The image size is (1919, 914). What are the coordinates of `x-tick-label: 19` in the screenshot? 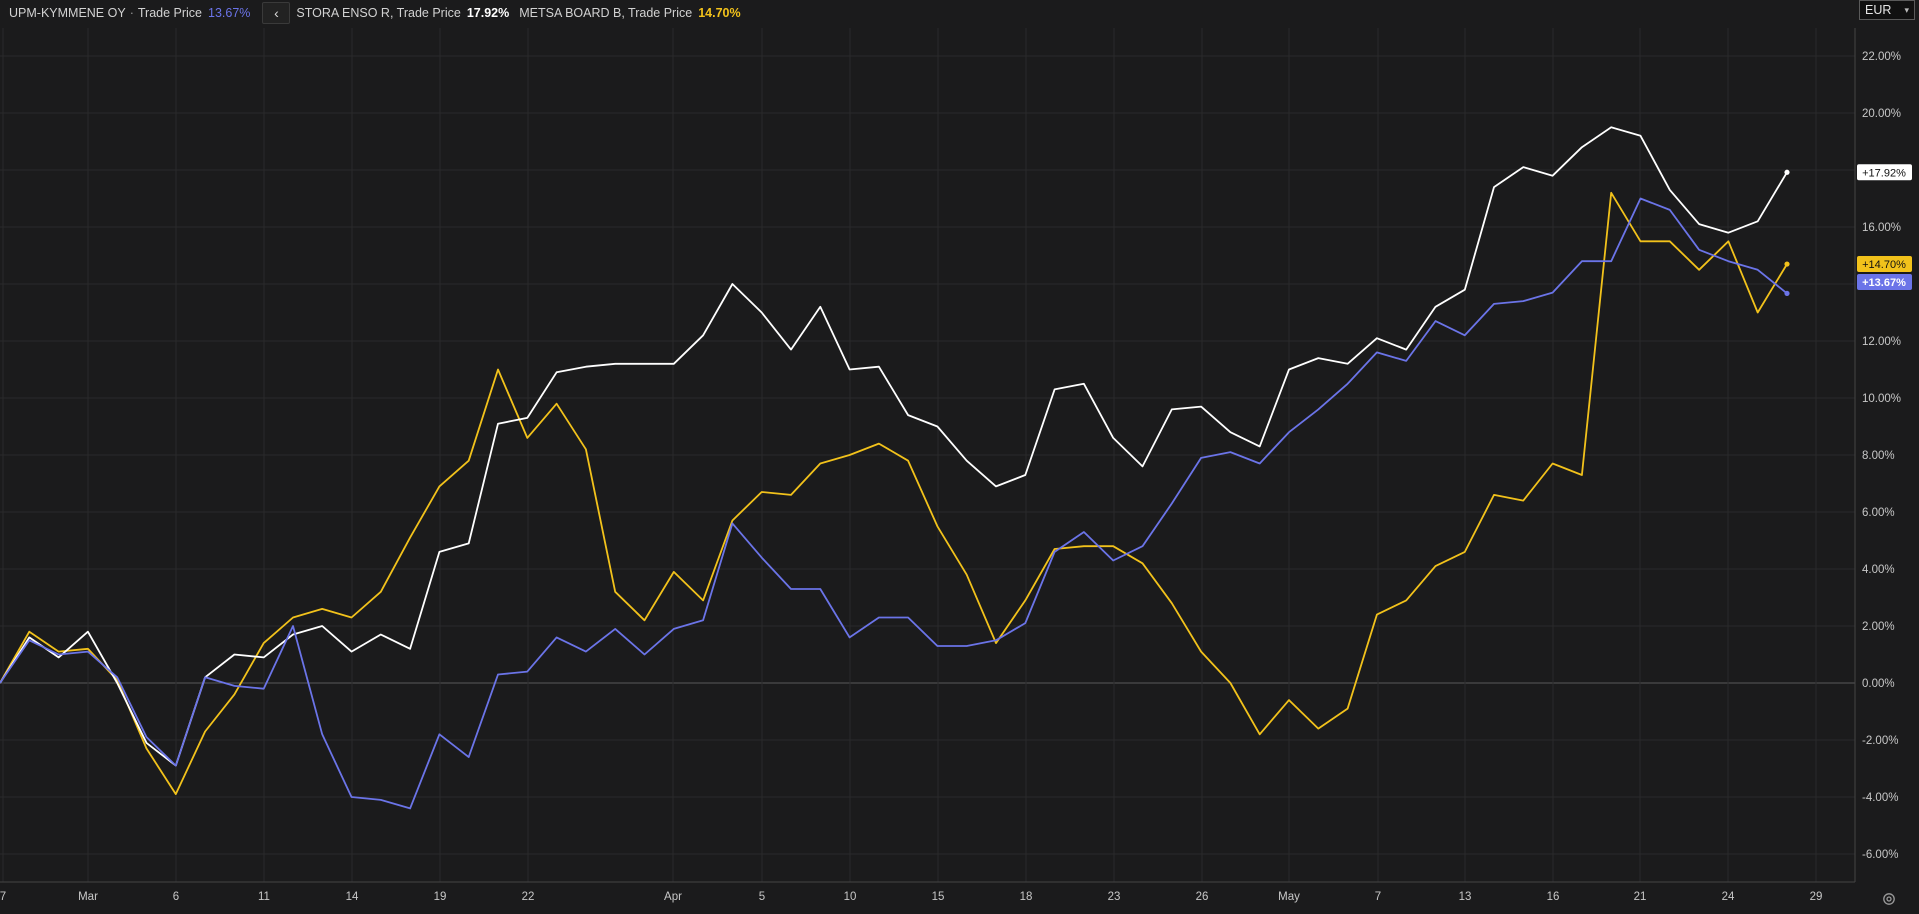 It's located at (440, 897).